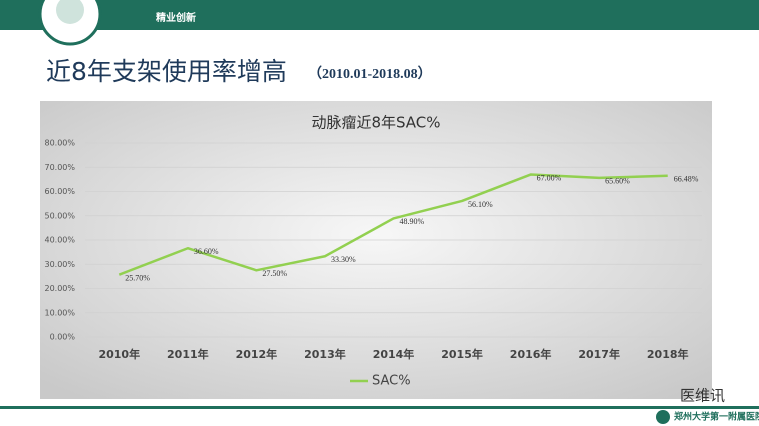  I want to click on footer-line, so click(379, 407).